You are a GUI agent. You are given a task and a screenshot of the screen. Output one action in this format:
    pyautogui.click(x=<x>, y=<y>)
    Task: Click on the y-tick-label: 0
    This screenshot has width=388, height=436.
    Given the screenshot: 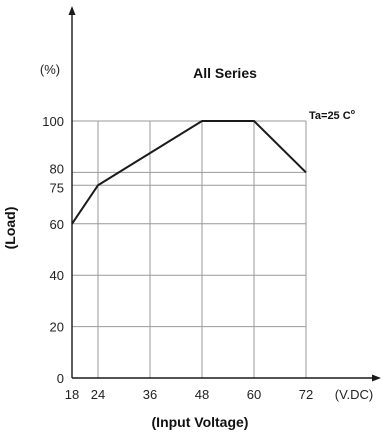 What is the action you would take?
    pyautogui.click(x=60, y=378)
    